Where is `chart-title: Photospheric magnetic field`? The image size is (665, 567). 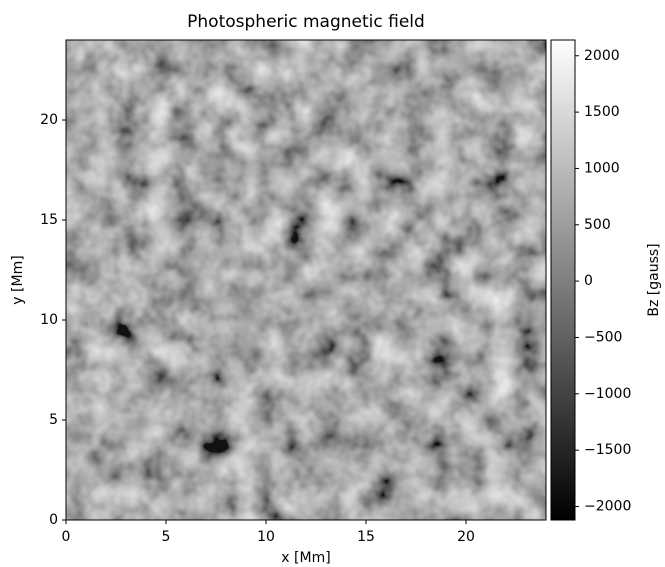
chart-title: Photospheric magnetic field is located at coordinates (306, 22).